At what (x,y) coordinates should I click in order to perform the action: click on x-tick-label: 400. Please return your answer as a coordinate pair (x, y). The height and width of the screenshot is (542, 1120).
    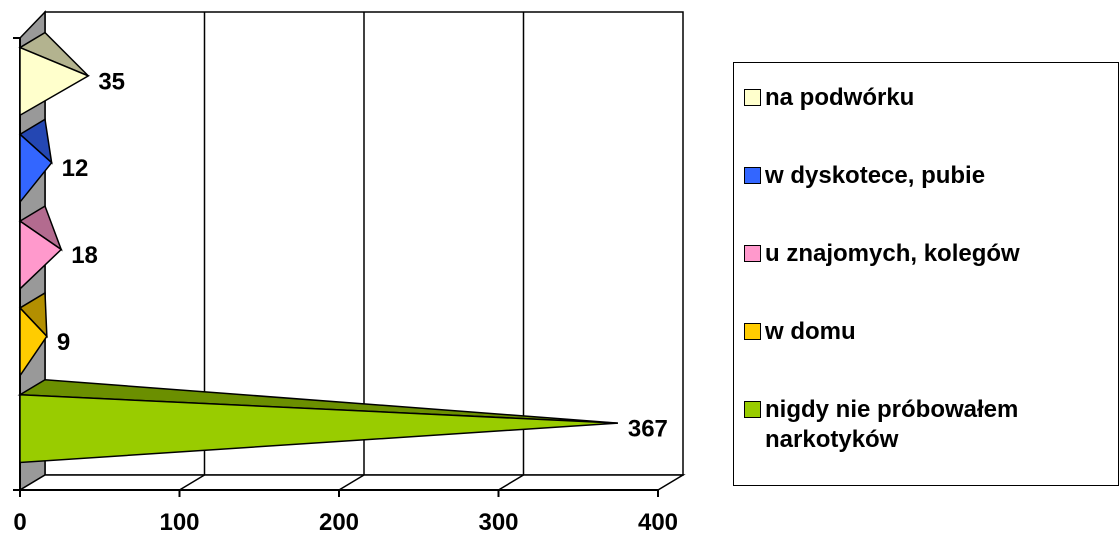
    Looking at the image, I should click on (658, 522).